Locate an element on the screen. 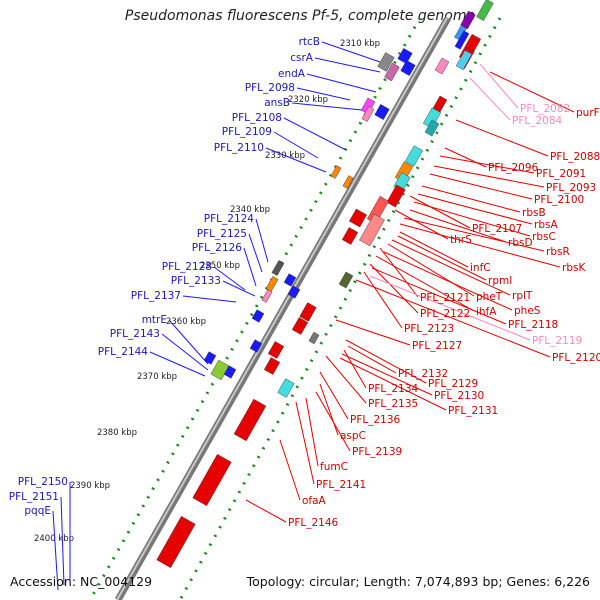 This screenshot has width=600, height=600. gene-label-left: PFL_2109 is located at coordinates (247, 132).